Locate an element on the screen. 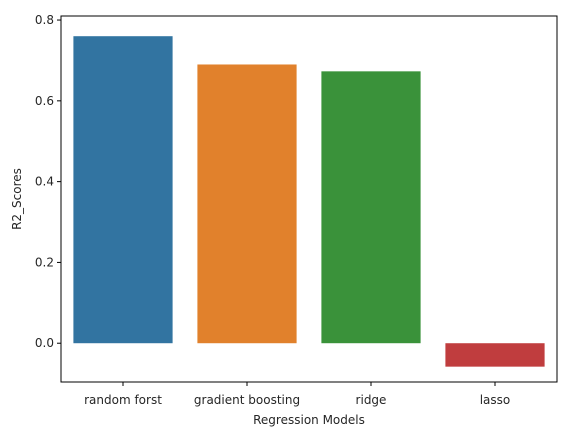 The height and width of the screenshot is (437, 567). y-tick-label: 0.2 is located at coordinates (44, 262).